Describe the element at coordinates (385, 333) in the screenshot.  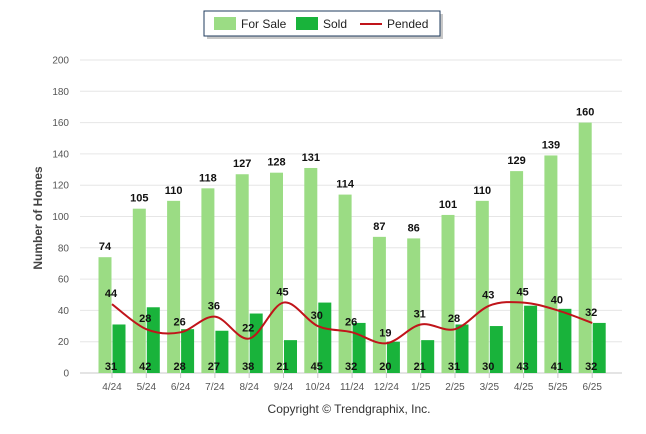
I see `data-label-pended: 19` at that location.